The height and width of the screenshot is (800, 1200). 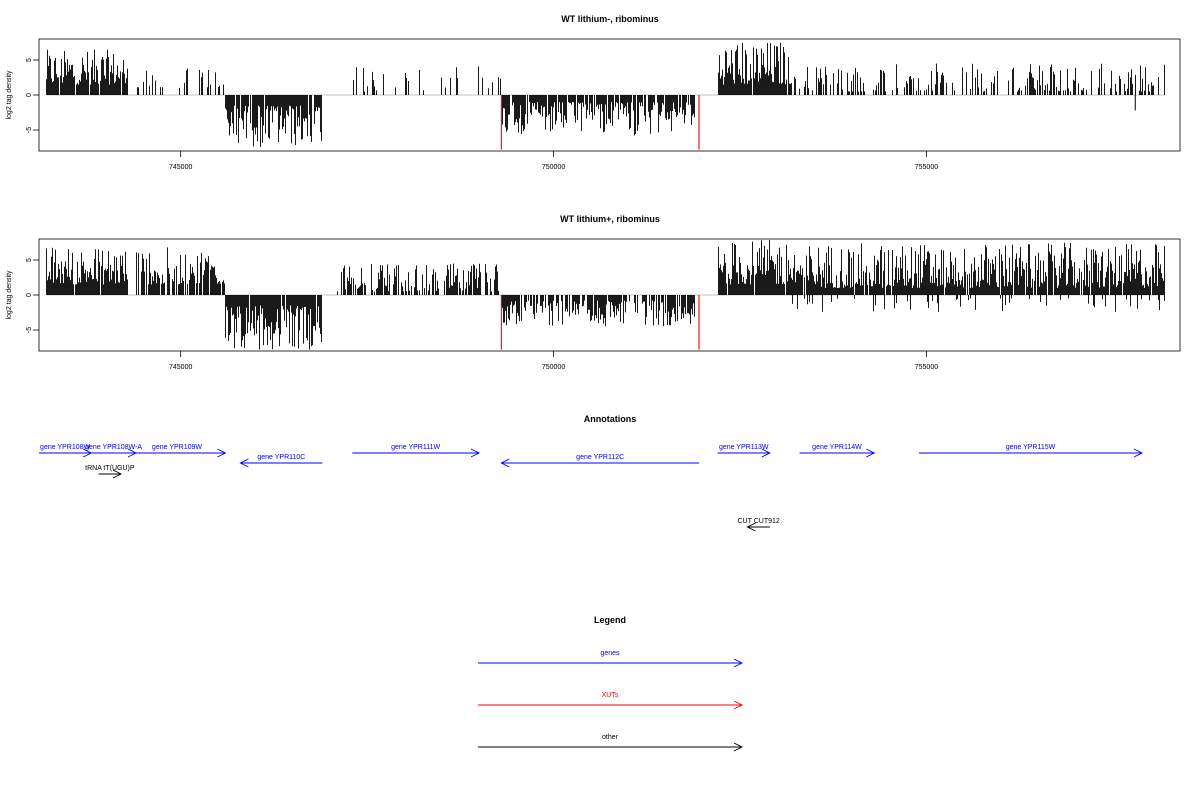 What do you see at coordinates (610, 695) in the screenshot?
I see `legend-label: XUTs` at bounding box center [610, 695].